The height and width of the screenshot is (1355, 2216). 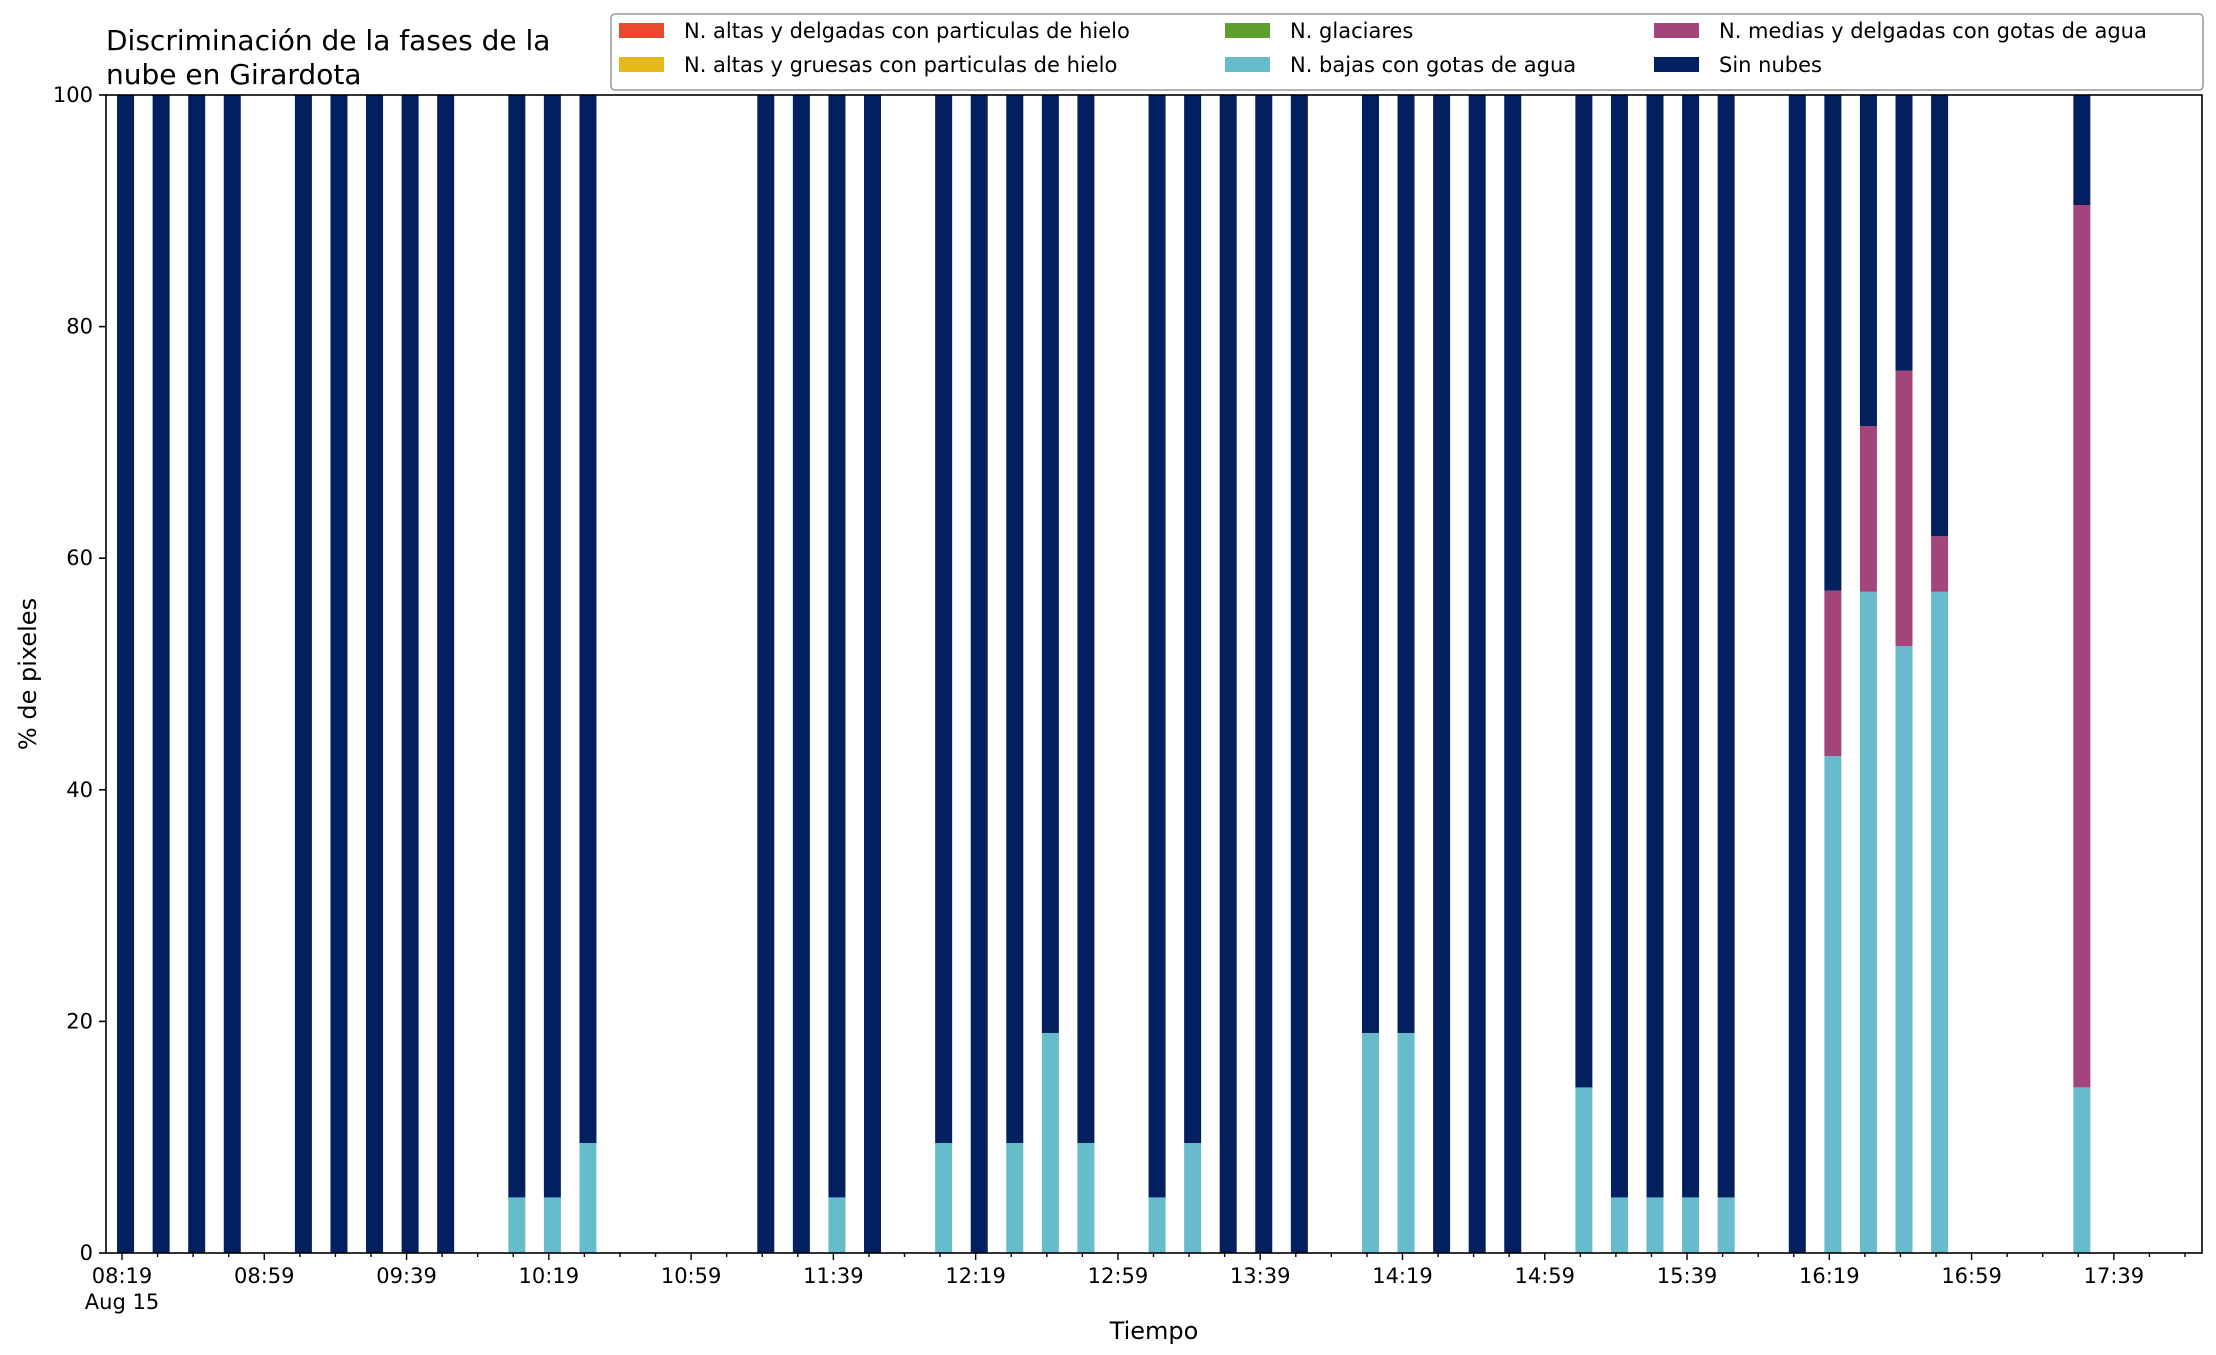 I want to click on x-tick-label-4: 10:59, so click(x=691, y=1276).